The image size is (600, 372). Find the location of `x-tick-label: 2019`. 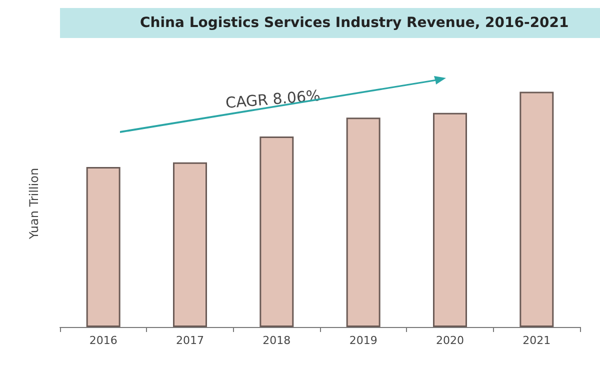

x-tick-label: 2019 is located at coordinates (363, 340).